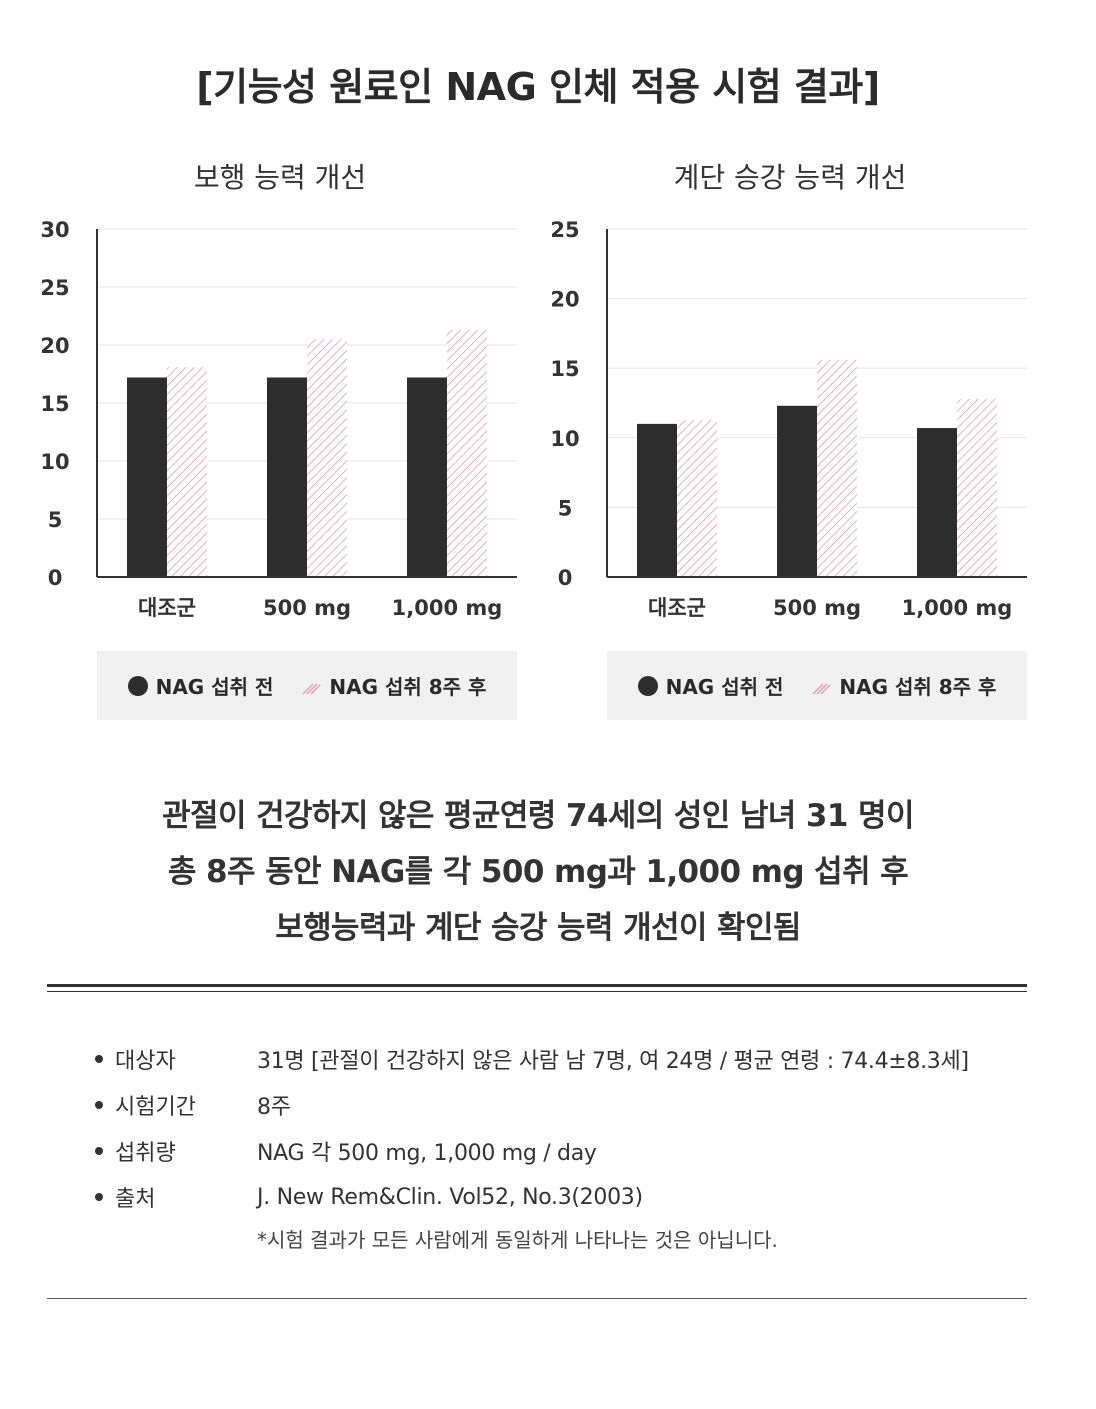  Describe the element at coordinates (145, 1153) in the screenshot. I see `info-key: 섭취량` at that location.